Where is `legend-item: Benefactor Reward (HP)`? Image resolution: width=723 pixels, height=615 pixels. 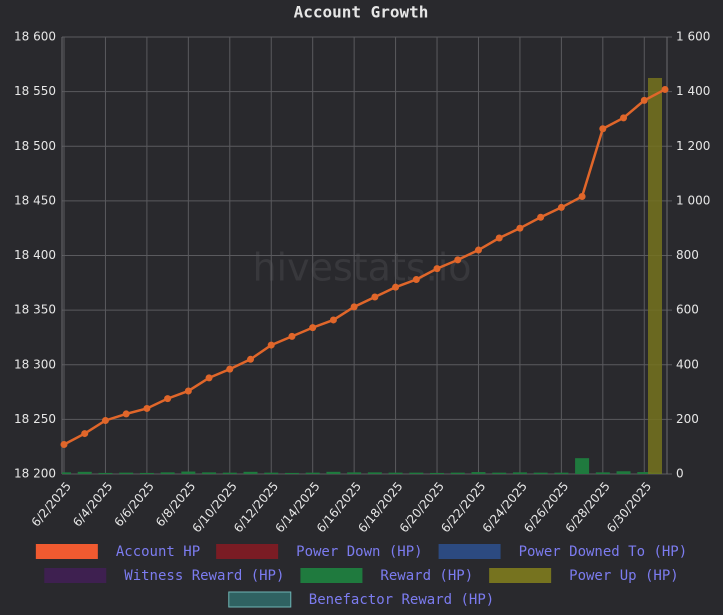 legend-item: Benefactor Reward (HP) is located at coordinates (361, 599).